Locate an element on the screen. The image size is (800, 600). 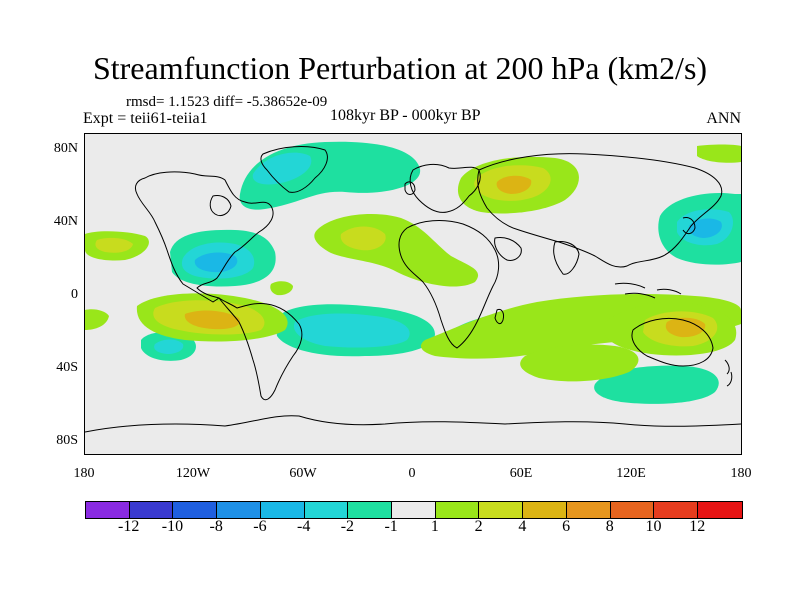
lat-label-40n: 40N is located at coordinates (65, 221).